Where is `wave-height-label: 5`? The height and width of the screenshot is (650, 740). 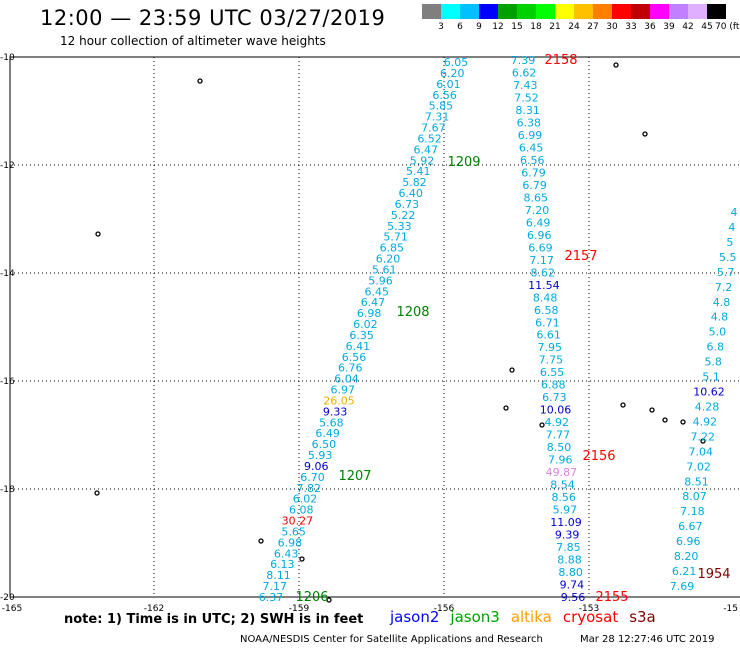
wave-height-label: 5 is located at coordinates (729, 242).